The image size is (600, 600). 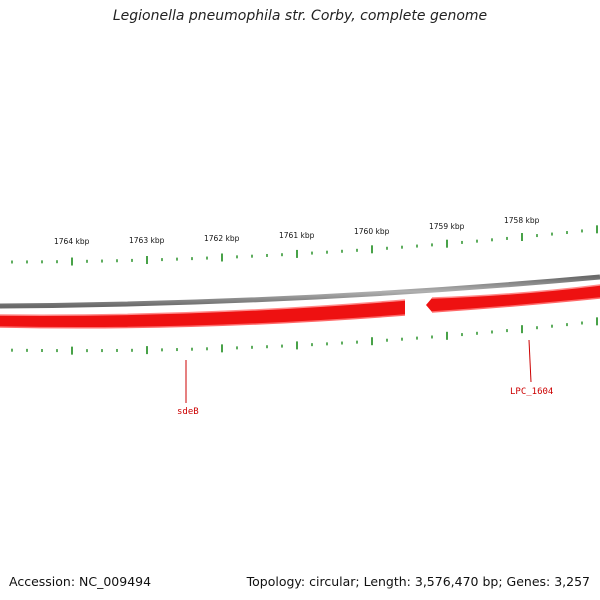 I want to click on outer-scale-ticks, so click(x=304, y=245).